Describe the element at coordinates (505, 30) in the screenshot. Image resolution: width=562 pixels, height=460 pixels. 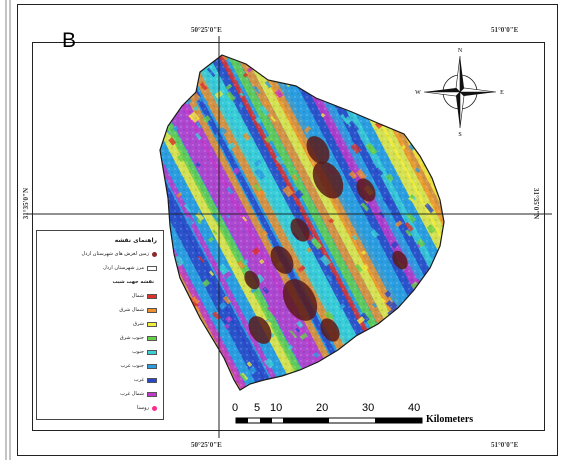
I see `coord-top-right: 51°0'0"E` at that location.